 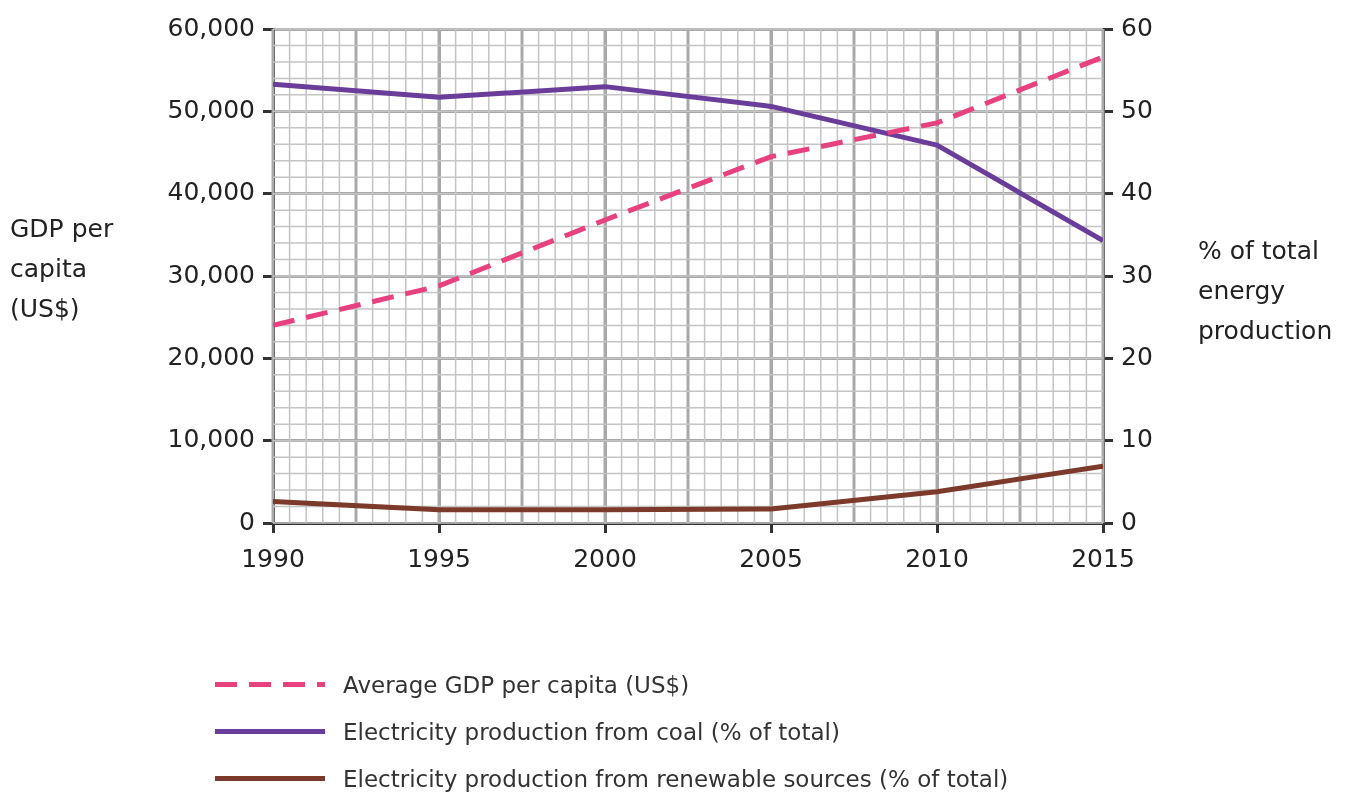 I want to click on x-tick-label: 2010, so click(x=937, y=558).